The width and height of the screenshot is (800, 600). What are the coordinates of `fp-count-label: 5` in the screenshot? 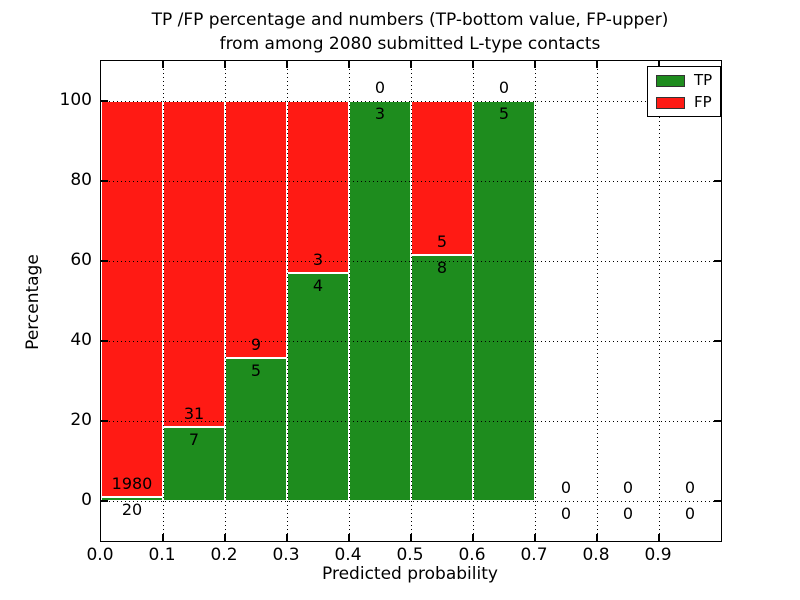 It's located at (442, 241).